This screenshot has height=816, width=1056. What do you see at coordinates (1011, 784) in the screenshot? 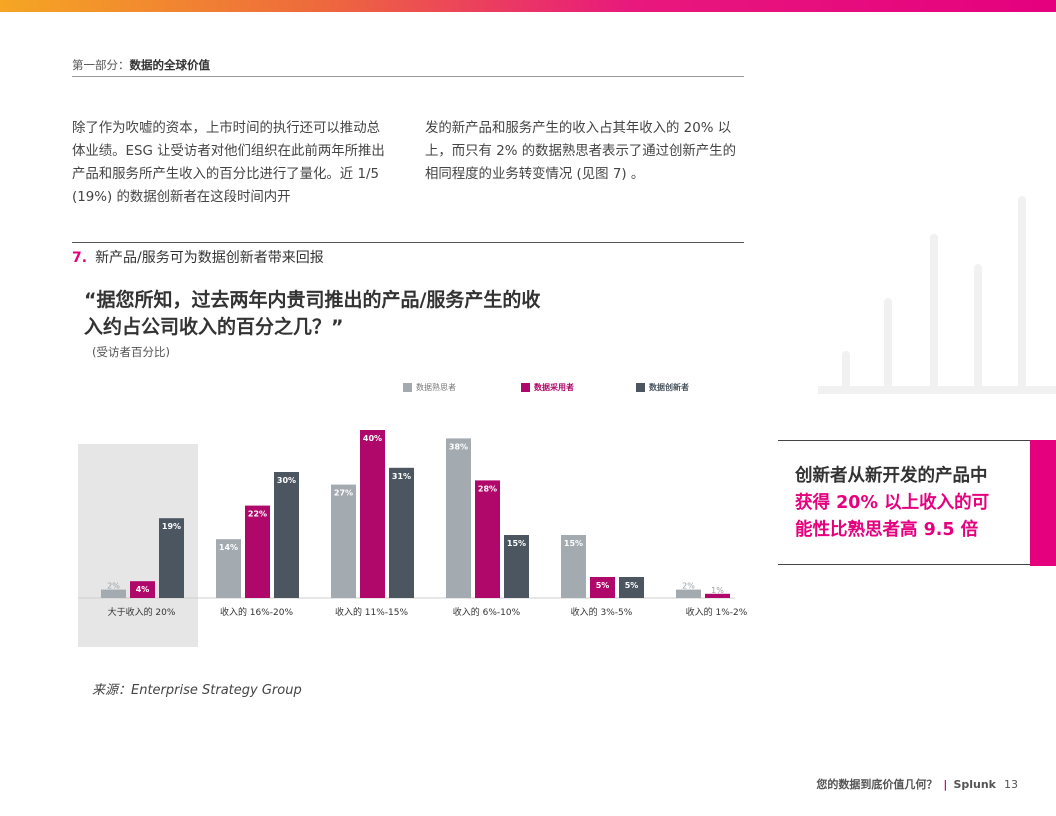
I see `page-number: 13` at bounding box center [1011, 784].